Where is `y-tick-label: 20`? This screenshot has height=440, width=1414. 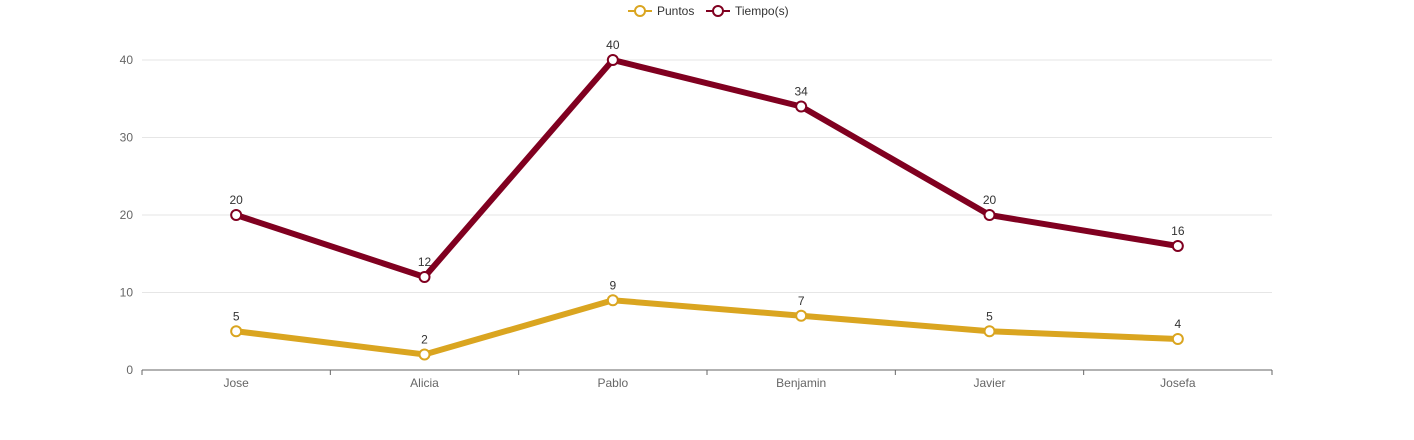 y-tick-label: 20 is located at coordinates (127, 215).